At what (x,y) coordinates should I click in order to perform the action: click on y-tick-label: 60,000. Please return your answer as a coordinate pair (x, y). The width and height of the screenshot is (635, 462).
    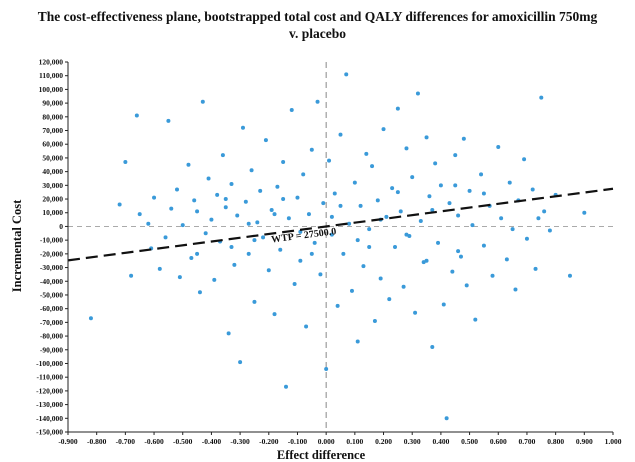
    Looking at the image, I should click on (52, 144).